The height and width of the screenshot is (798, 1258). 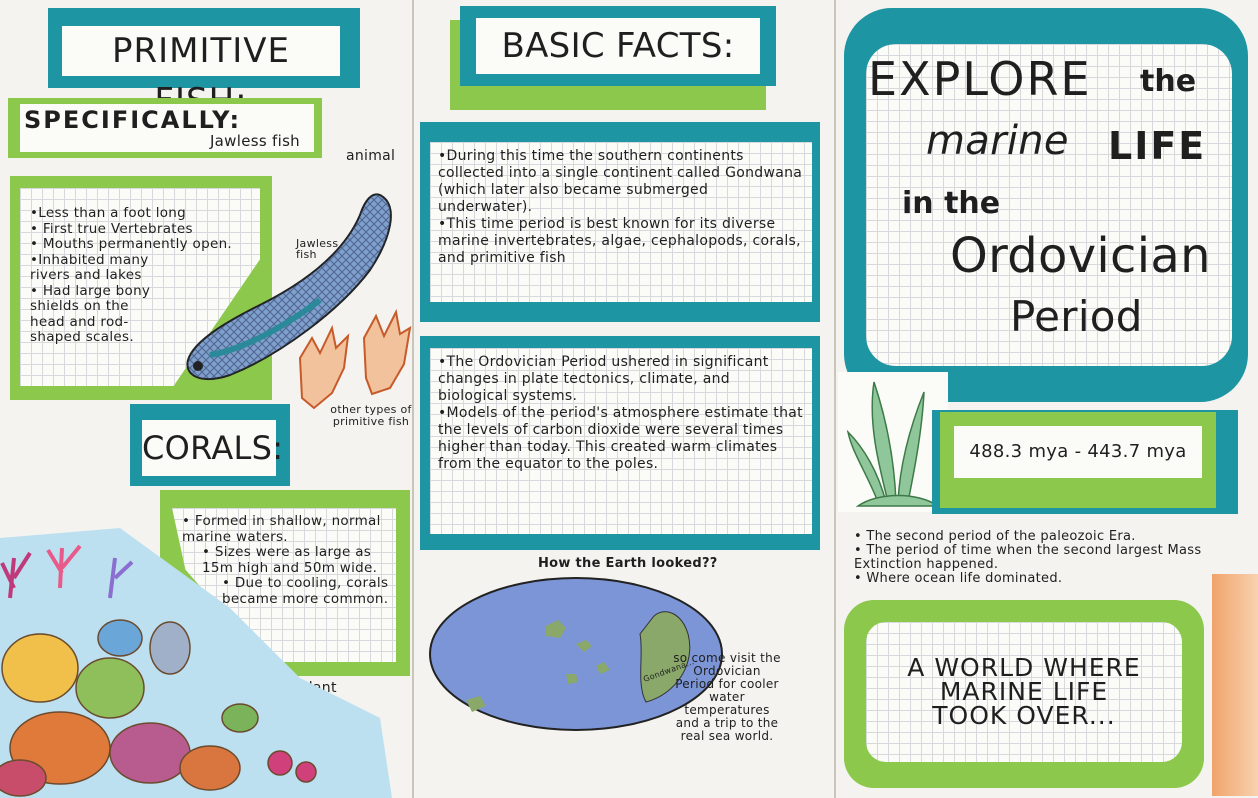 What do you see at coordinates (1157, 146) in the screenshot?
I see `title-life: LIFE` at bounding box center [1157, 146].